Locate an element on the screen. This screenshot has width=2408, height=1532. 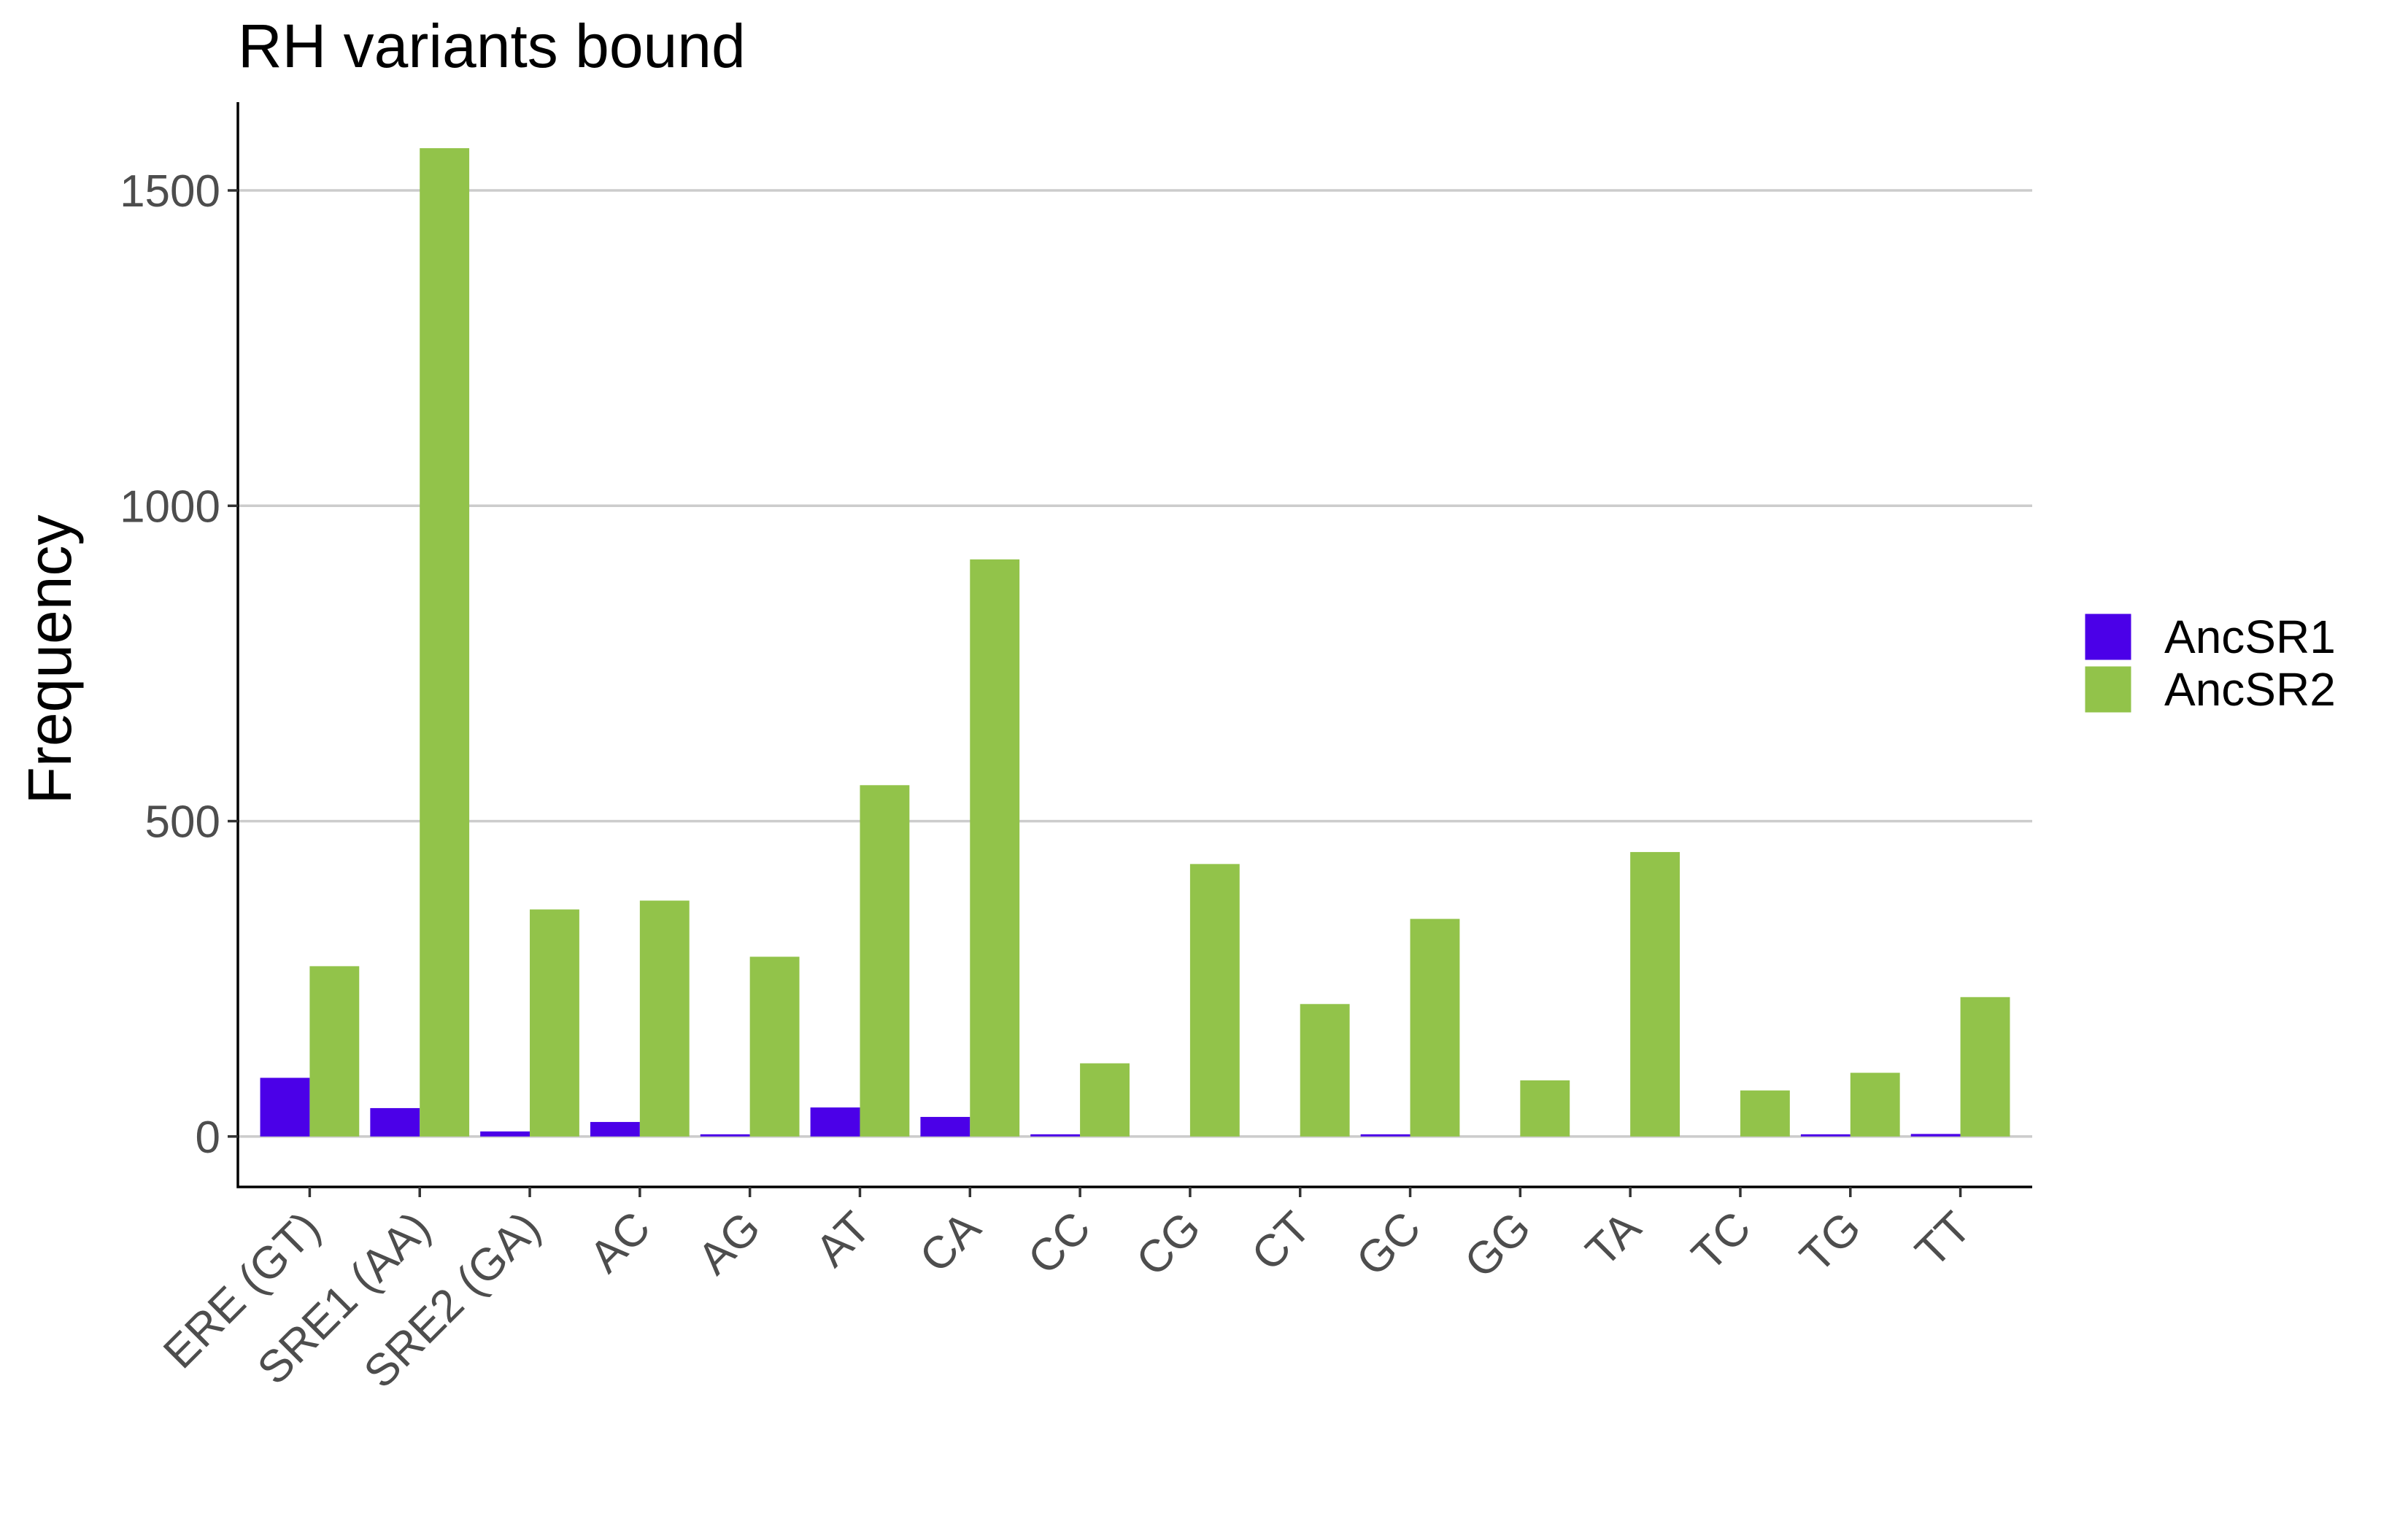
bar-AncSR2-CG is located at coordinates (1214, 1000).